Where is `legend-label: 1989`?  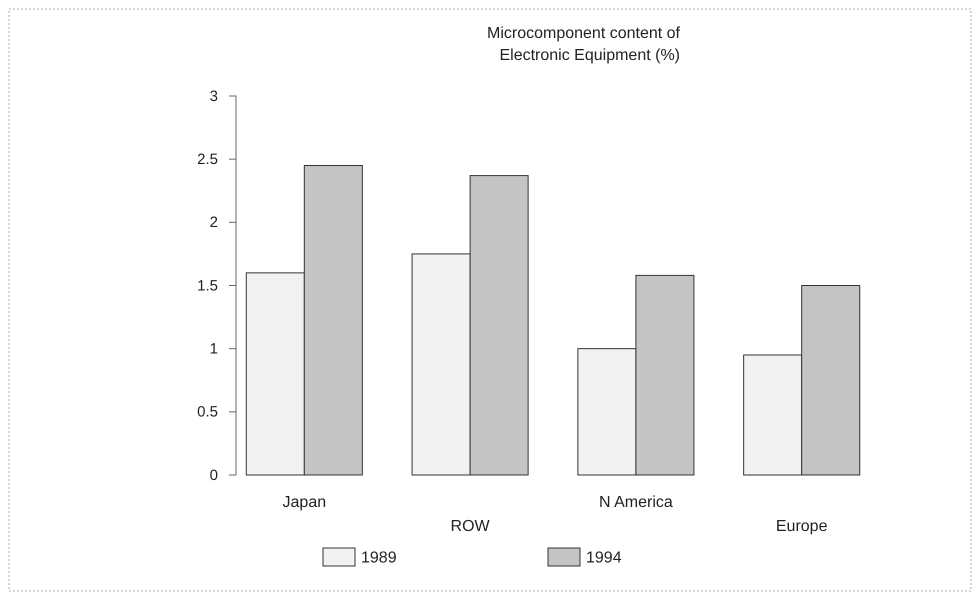
legend-label: 1989 is located at coordinates (379, 558).